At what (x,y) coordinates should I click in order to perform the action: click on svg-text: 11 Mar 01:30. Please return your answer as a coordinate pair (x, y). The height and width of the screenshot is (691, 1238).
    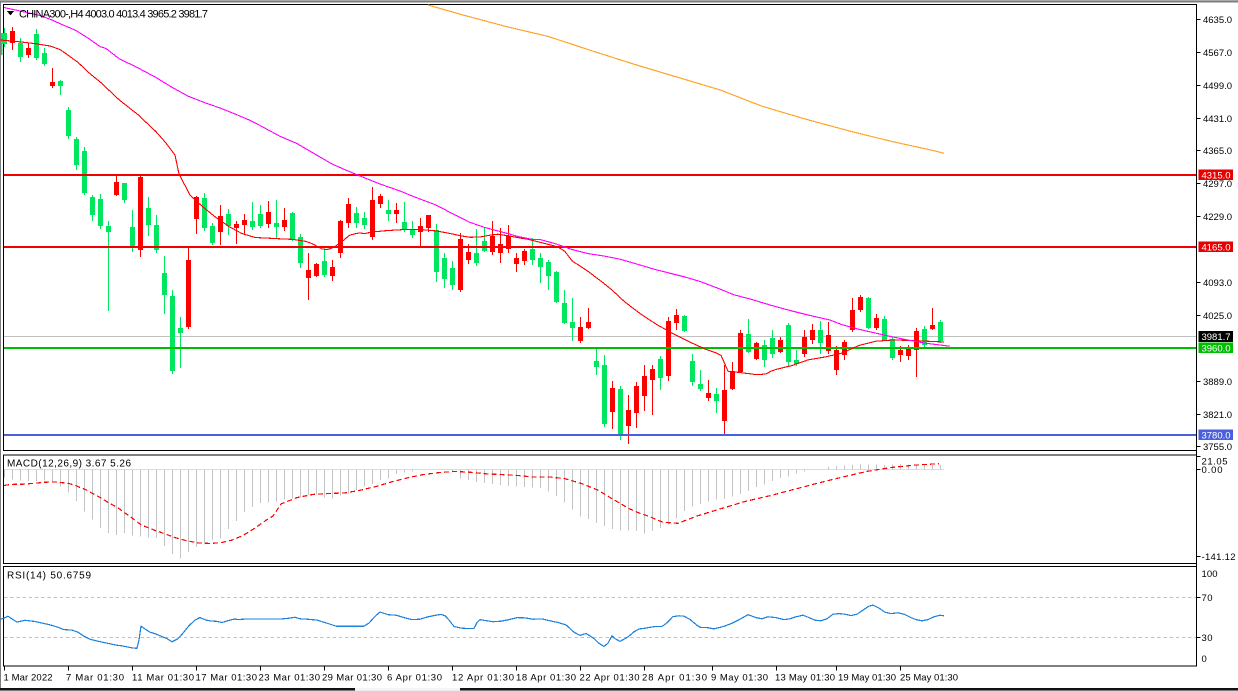
    Looking at the image, I should click on (163, 678).